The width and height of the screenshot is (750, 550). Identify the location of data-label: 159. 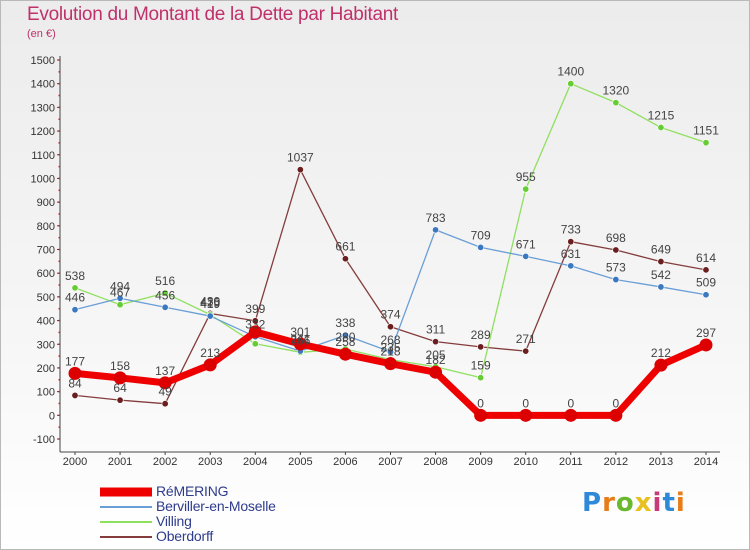
(481, 366).